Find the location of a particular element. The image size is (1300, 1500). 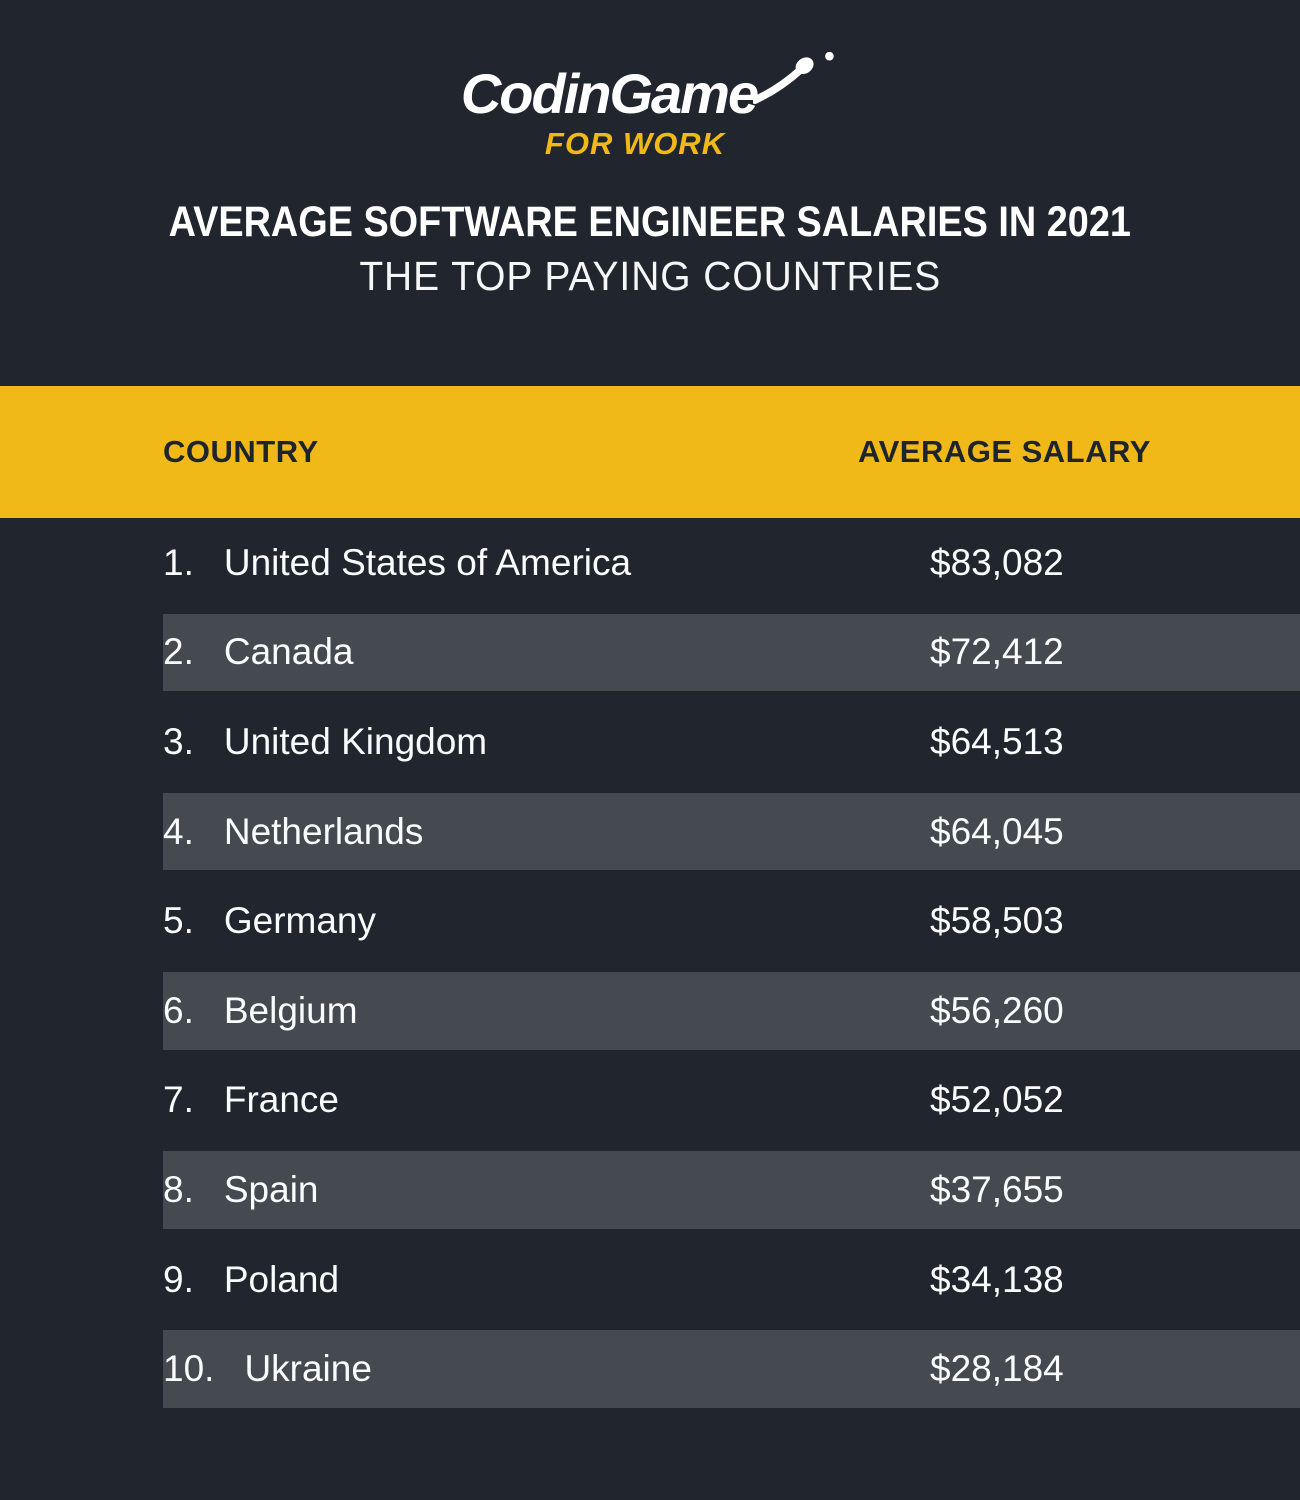

table-row: 1. United States of America $83,082 is located at coordinates (650, 563).